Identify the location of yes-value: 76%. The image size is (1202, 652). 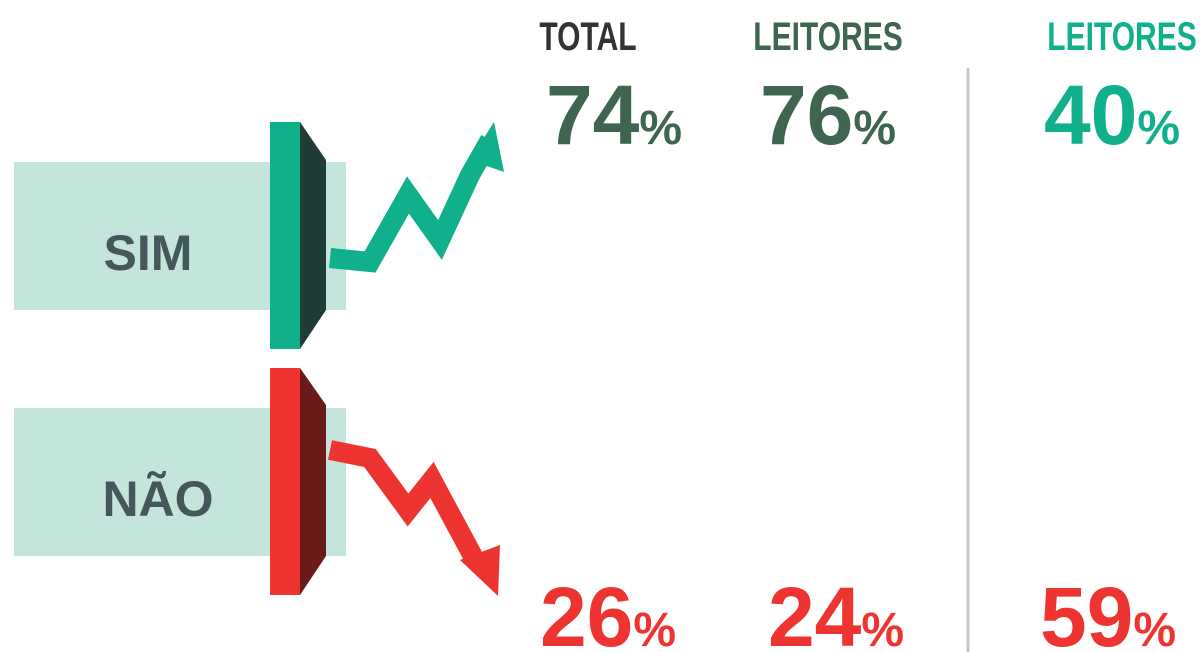
(828, 115).